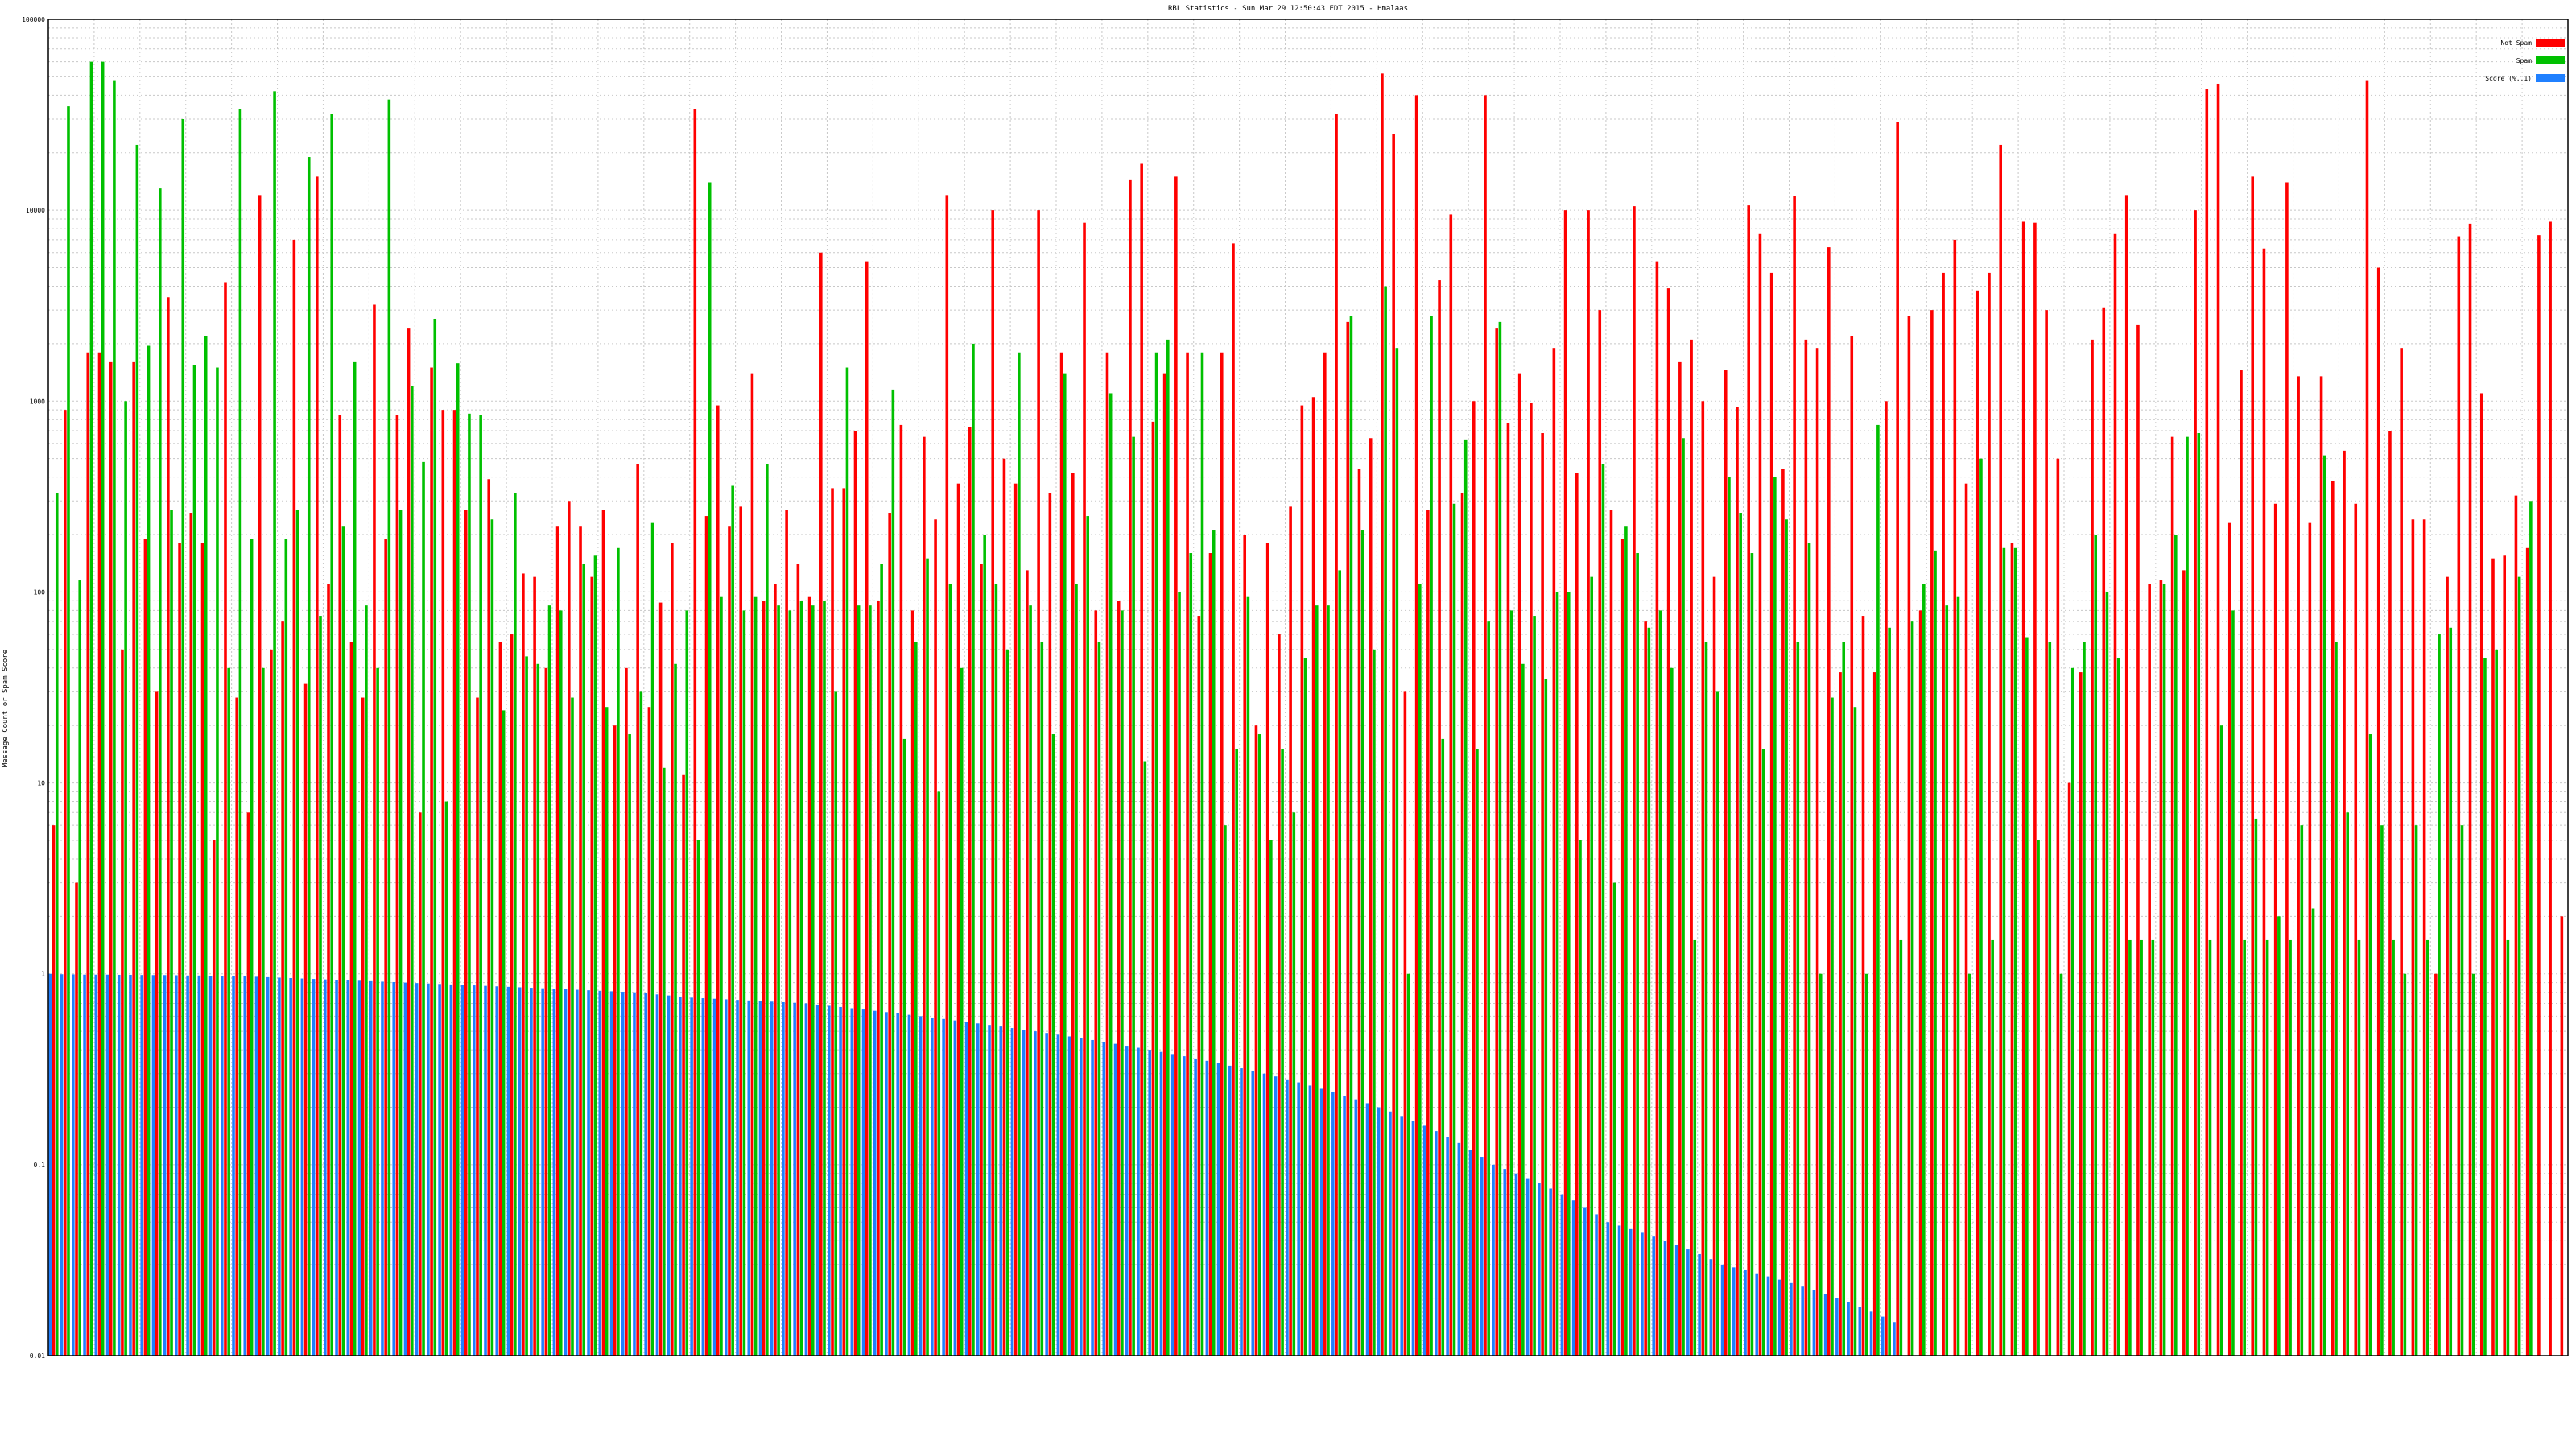 This screenshot has width=2576, height=1449. I want to click on y-tick-label: 0.1, so click(40, 1165).